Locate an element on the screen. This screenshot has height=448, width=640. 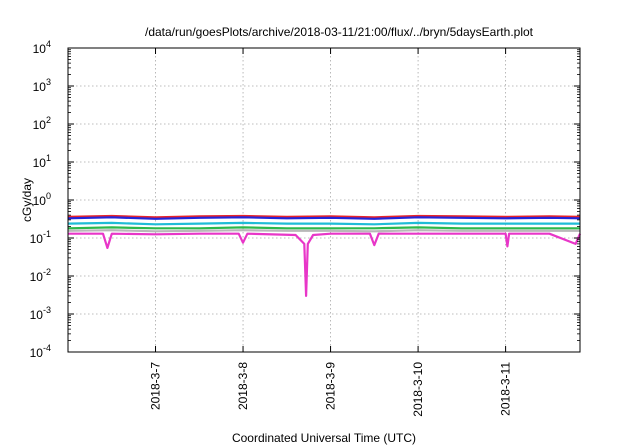
x-tick-label: 2018-3-7 is located at coordinates (156, 386).